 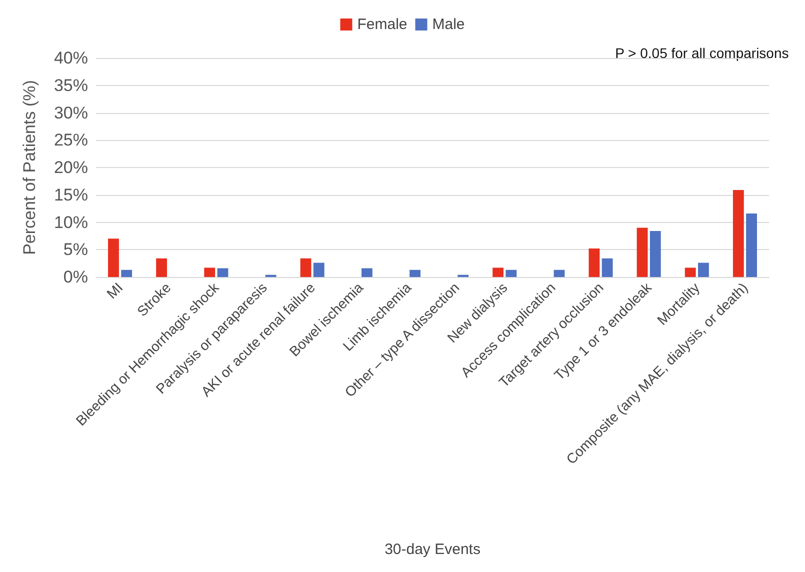 I want to click on y-tick-label: 10%, so click(x=71, y=222).